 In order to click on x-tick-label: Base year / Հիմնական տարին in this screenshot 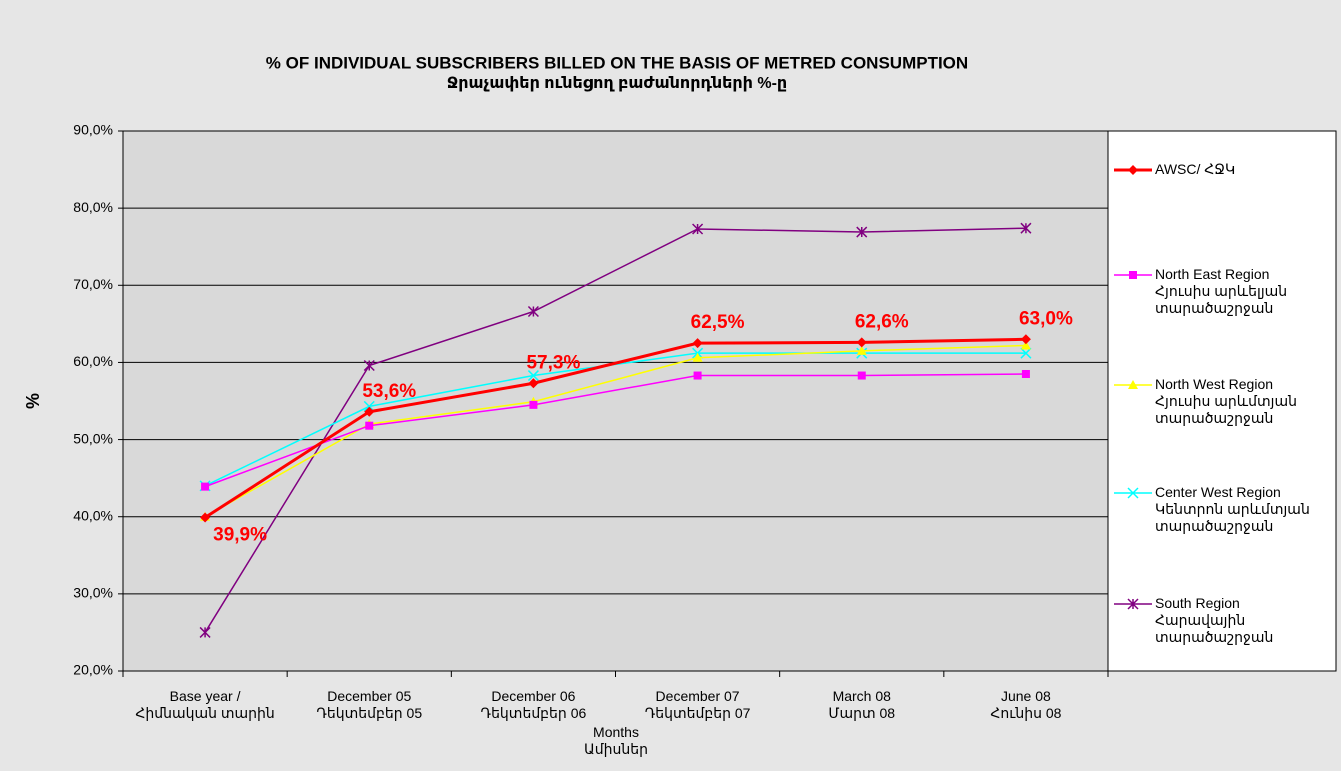, I will do `click(205, 704)`.